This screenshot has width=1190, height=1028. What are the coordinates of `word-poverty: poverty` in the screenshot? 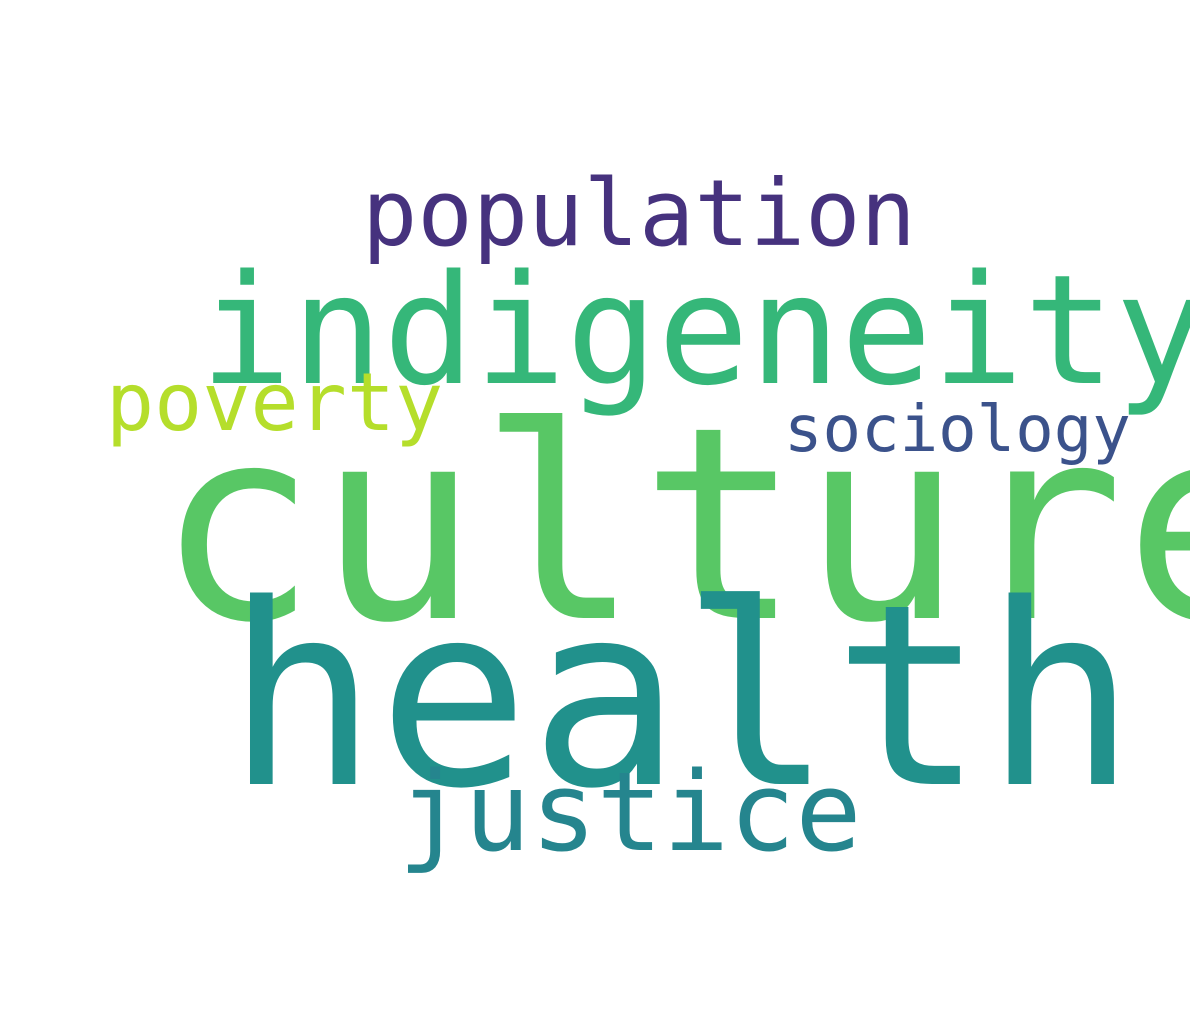 It's located at (275, 402).